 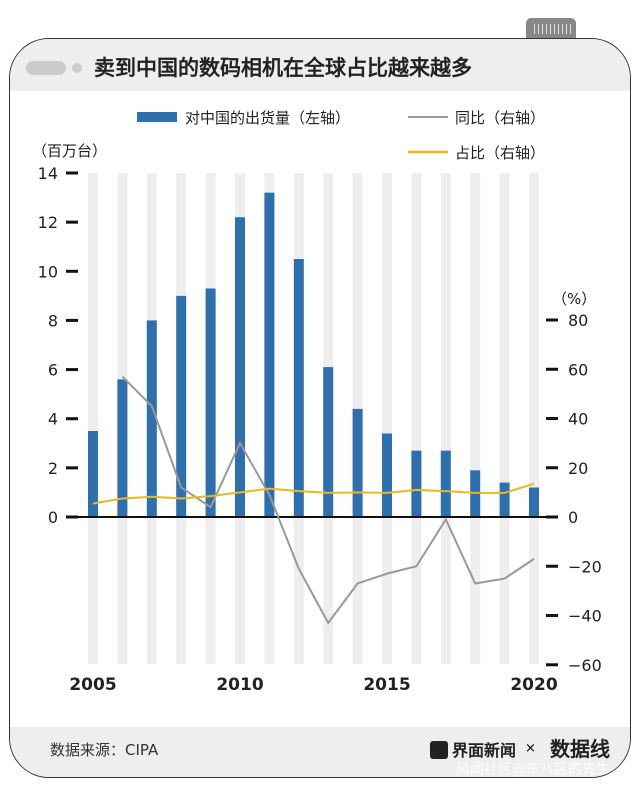 I want to click on bar-2010, so click(x=240, y=367).